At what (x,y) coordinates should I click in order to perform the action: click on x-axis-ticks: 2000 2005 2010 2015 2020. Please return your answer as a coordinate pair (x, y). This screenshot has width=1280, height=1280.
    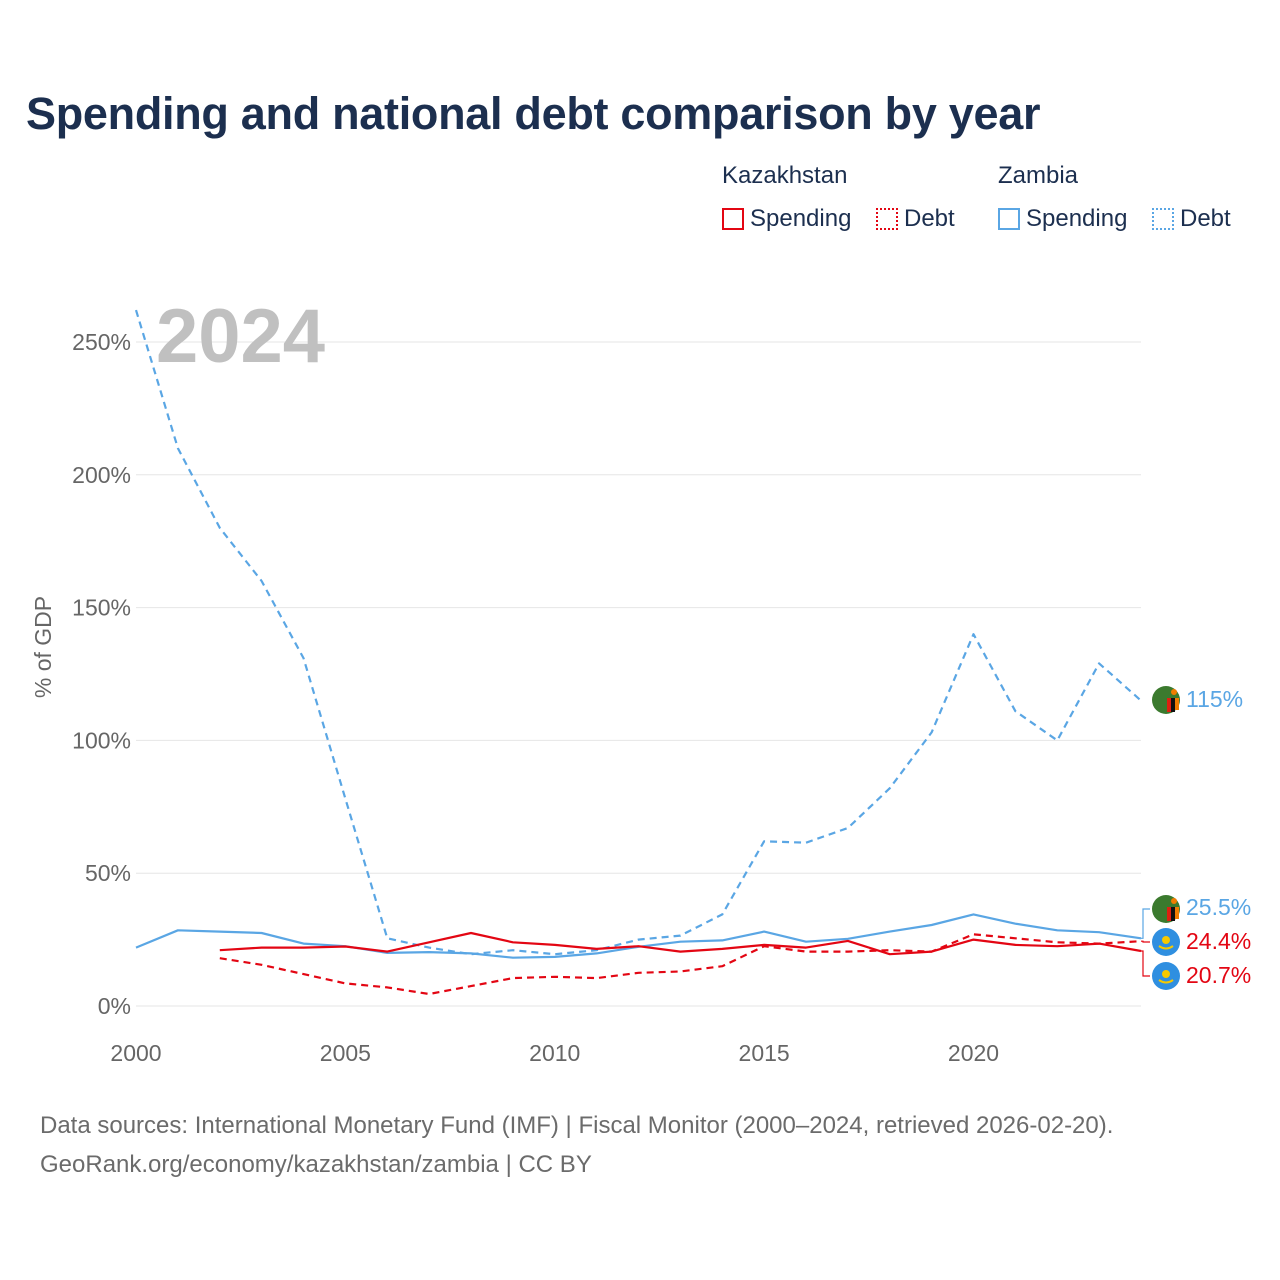
    Looking at the image, I should click on (554, 1053).